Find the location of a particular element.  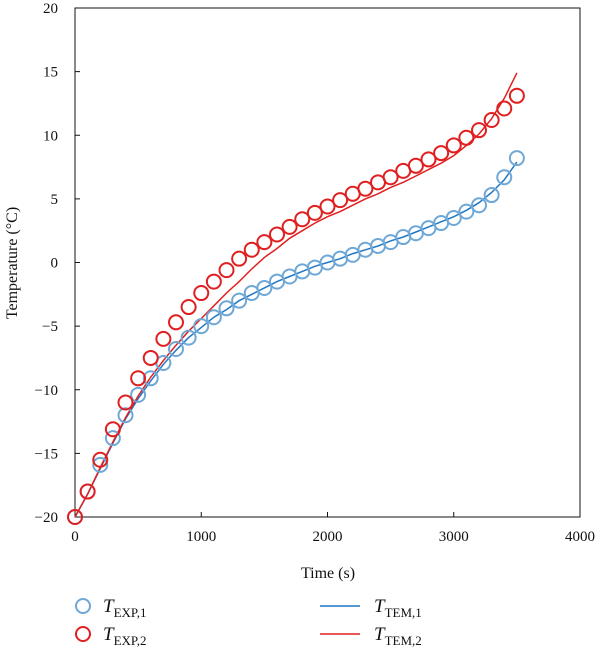

y-tick-label: −15 is located at coordinates (46, 454).